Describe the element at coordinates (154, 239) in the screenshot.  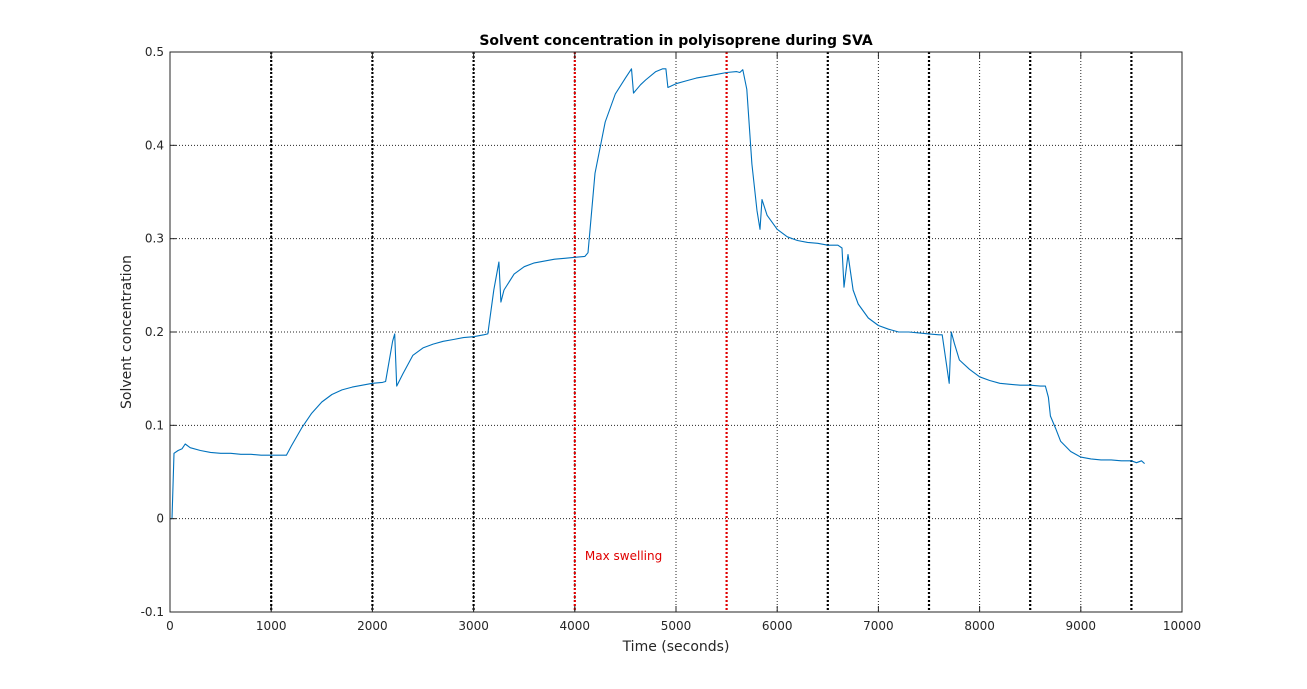
I see `y-tick-label: 0.3` at that location.